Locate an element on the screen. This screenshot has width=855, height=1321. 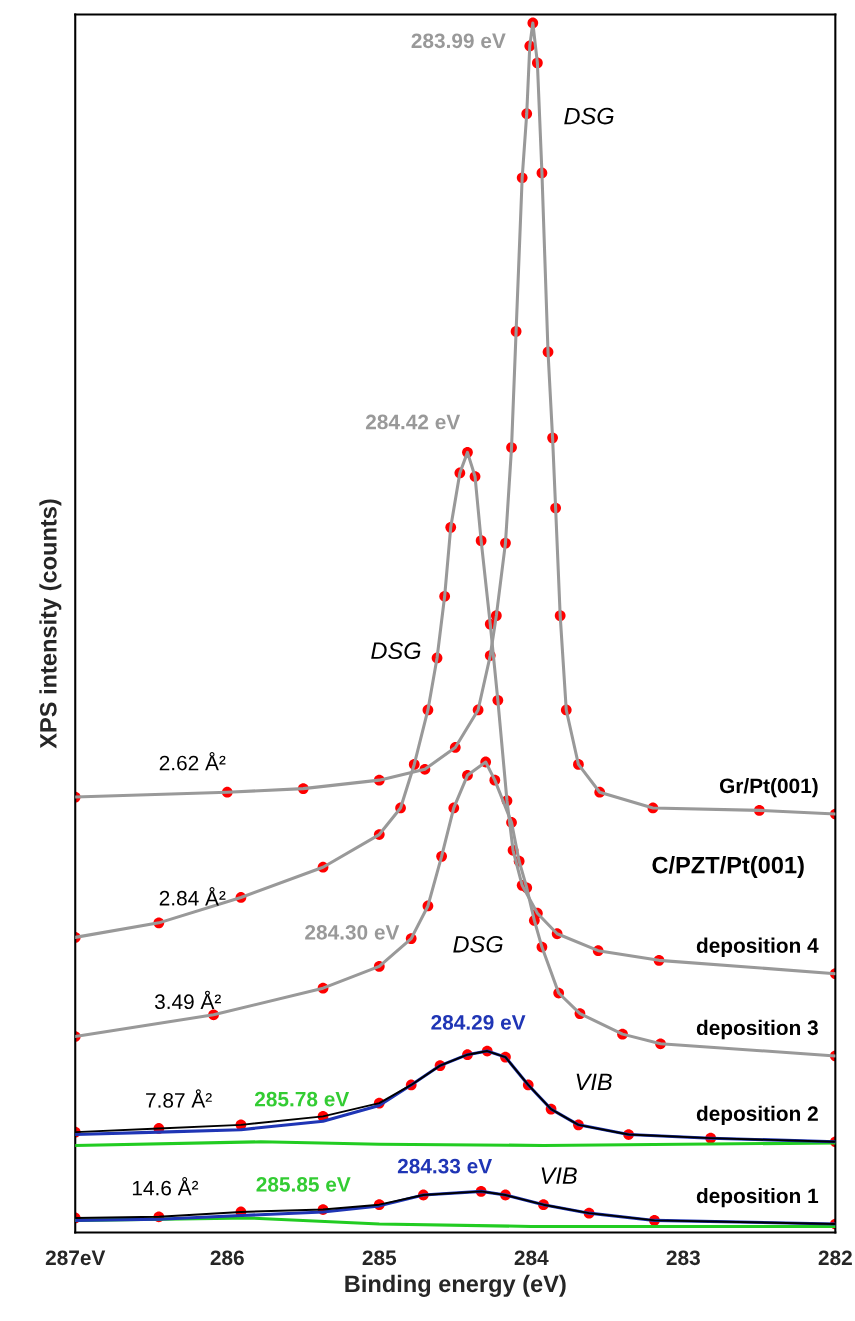
annotation: 3.49 Å² is located at coordinates (187, 1000).